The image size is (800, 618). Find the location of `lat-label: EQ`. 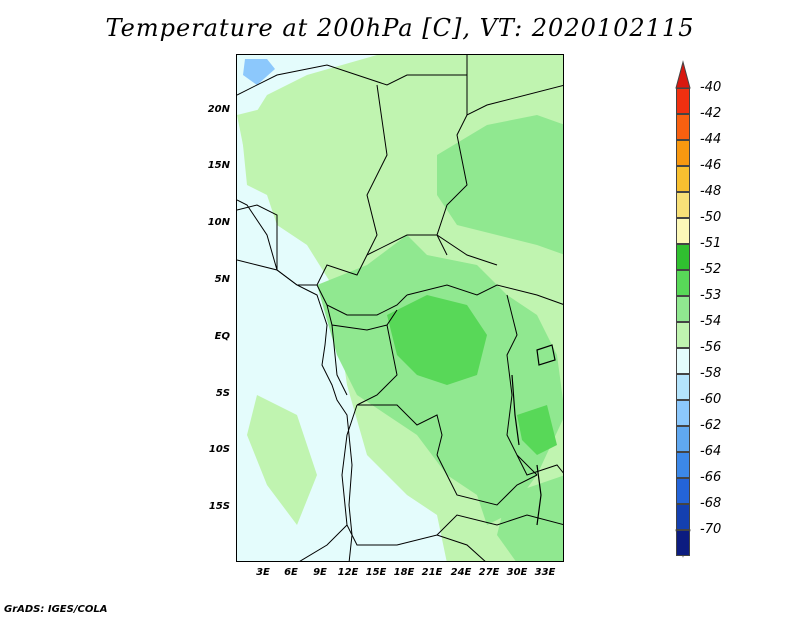

lat-label: EQ is located at coordinates (222, 336).